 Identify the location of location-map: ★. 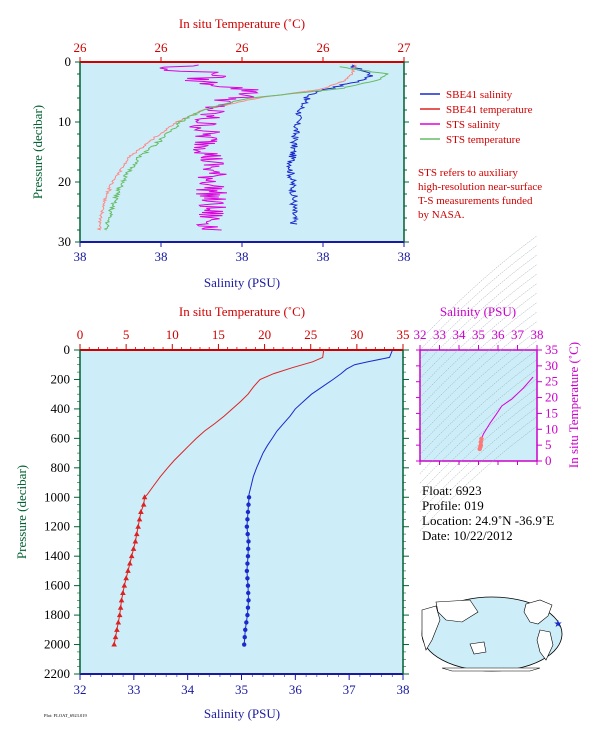
(492, 634).